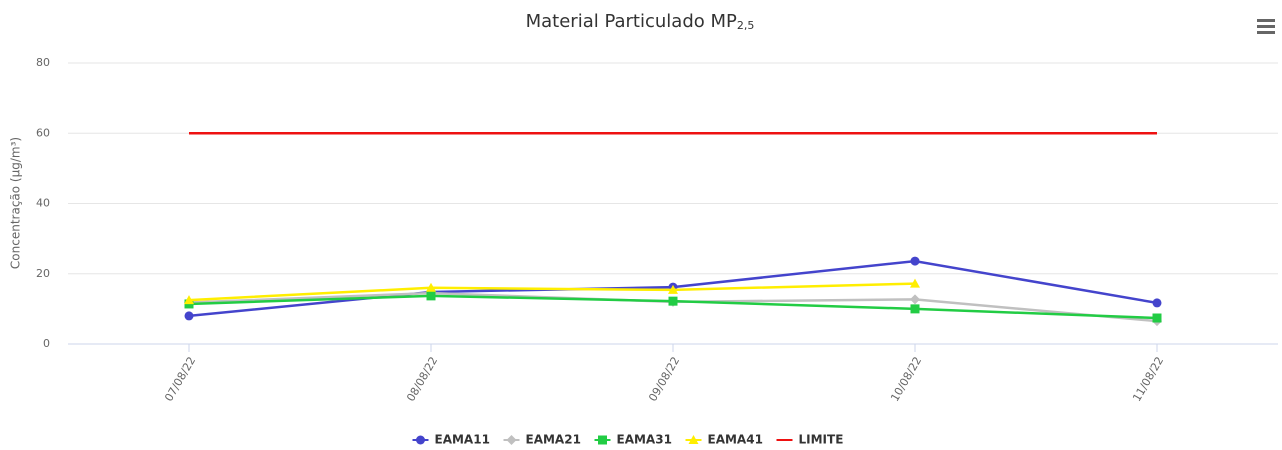 The width and height of the screenshot is (1282, 450). Describe the element at coordinates (43, 203) in the screenshot. I see `y-tick-label: 40` at that location.